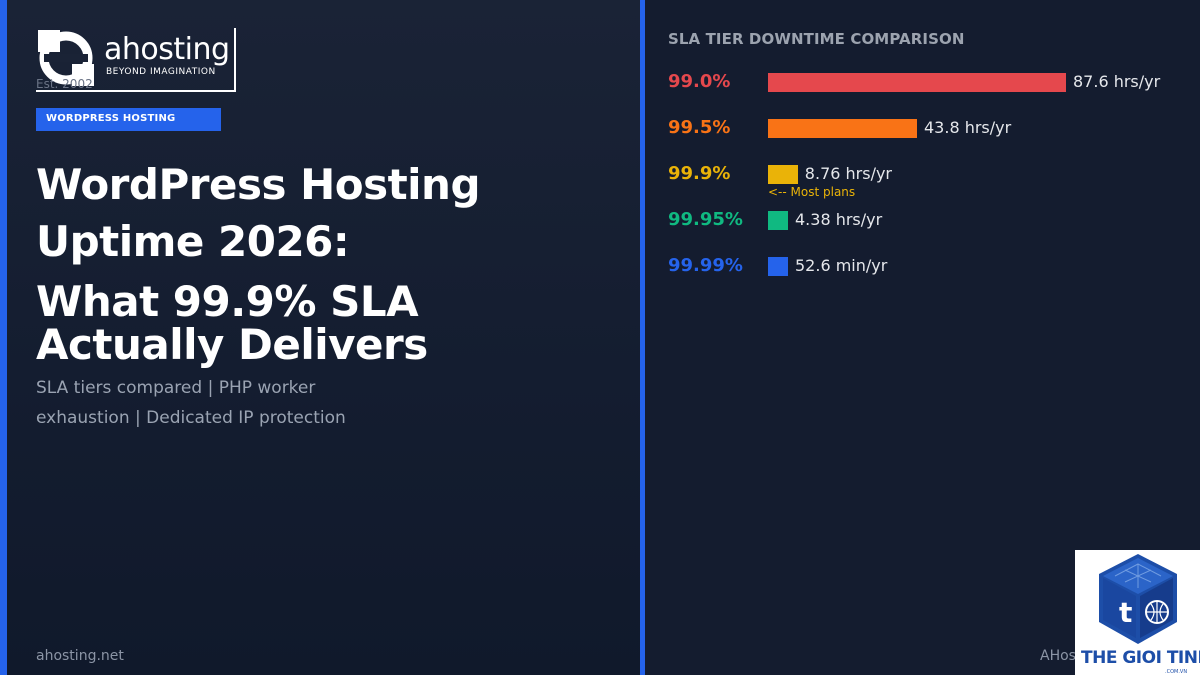 Image resolution: width=1200 pixels, height=675 pixels. What do you see at coordinates (1138, 599) in the screenshot?
I see `cube-logo-icon: t` at bounding box center [1138, 599].